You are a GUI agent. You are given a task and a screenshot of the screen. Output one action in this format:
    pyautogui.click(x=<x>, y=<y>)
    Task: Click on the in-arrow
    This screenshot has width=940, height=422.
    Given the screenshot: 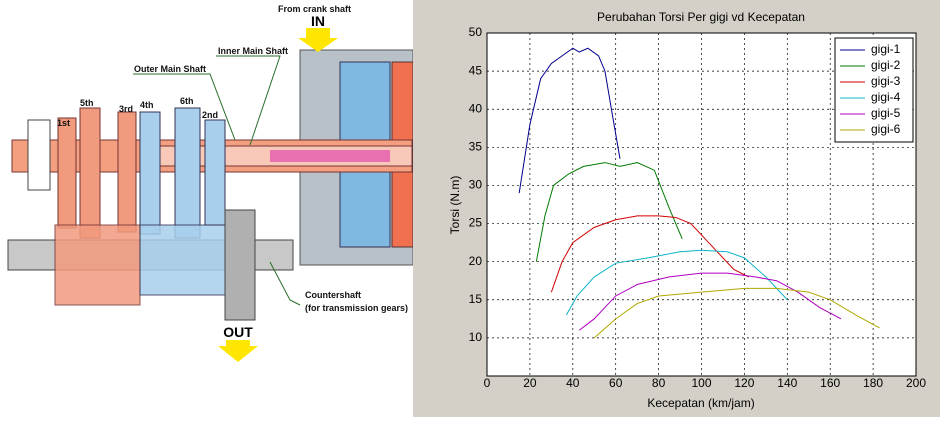 What is the action you would take?
    pyautogui.click(x=318, y=40)
    